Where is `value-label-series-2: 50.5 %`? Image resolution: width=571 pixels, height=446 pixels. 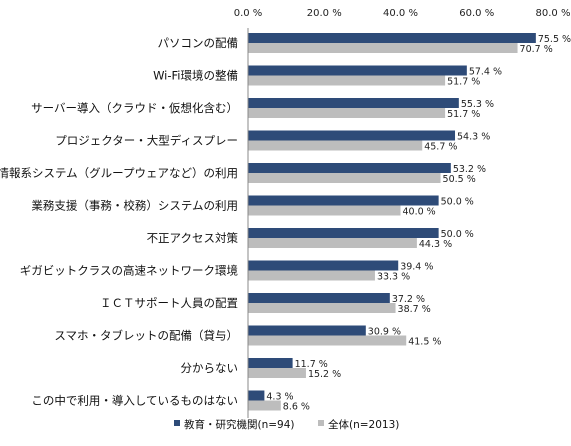 value-label-series-2: 50.5 % is located at coordinates (459, 179).